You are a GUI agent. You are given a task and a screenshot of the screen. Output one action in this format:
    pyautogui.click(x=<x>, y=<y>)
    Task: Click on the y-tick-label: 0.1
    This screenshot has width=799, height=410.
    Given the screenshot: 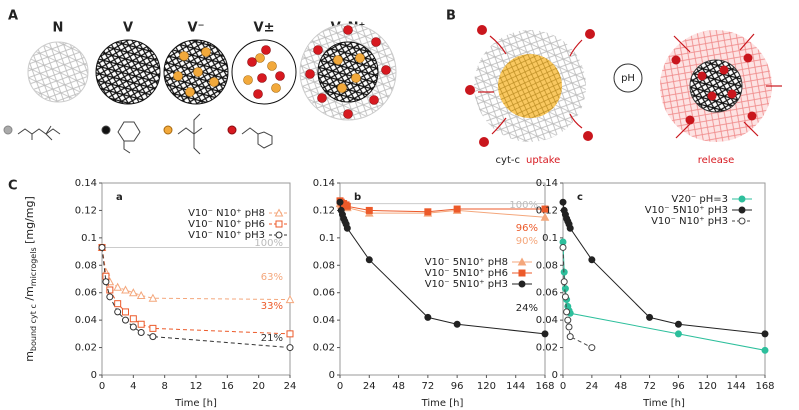 What is the action you would take?
    pyautogui.click(x=89, y=238)
    